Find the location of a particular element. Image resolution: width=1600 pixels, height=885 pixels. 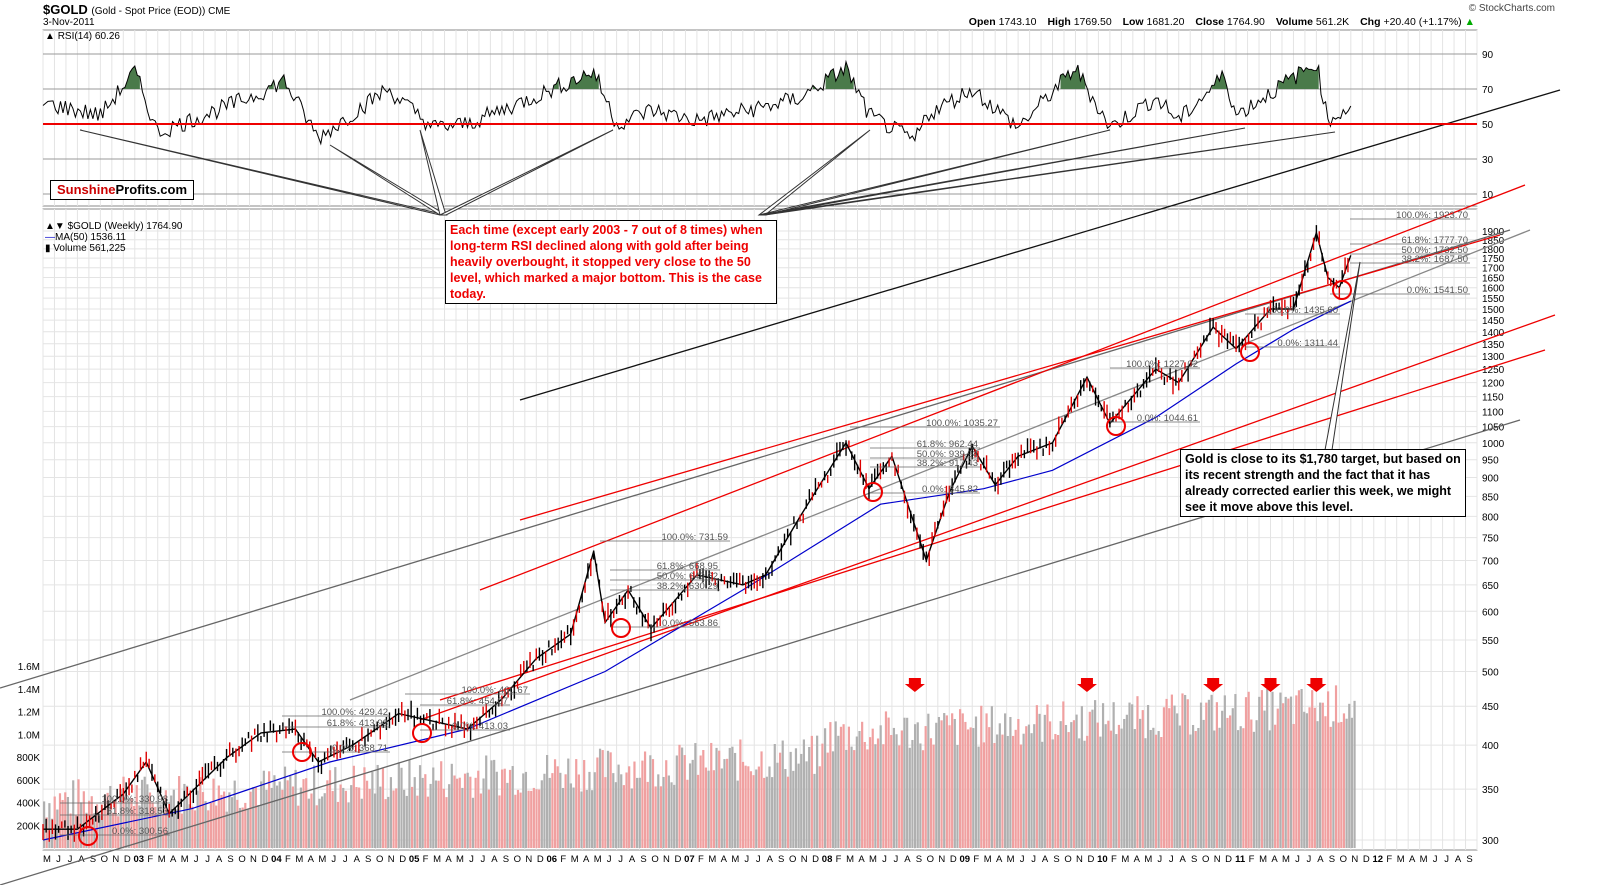

legend-volume: ▮ Volume 561,225 is located at coordinates (85, 248).